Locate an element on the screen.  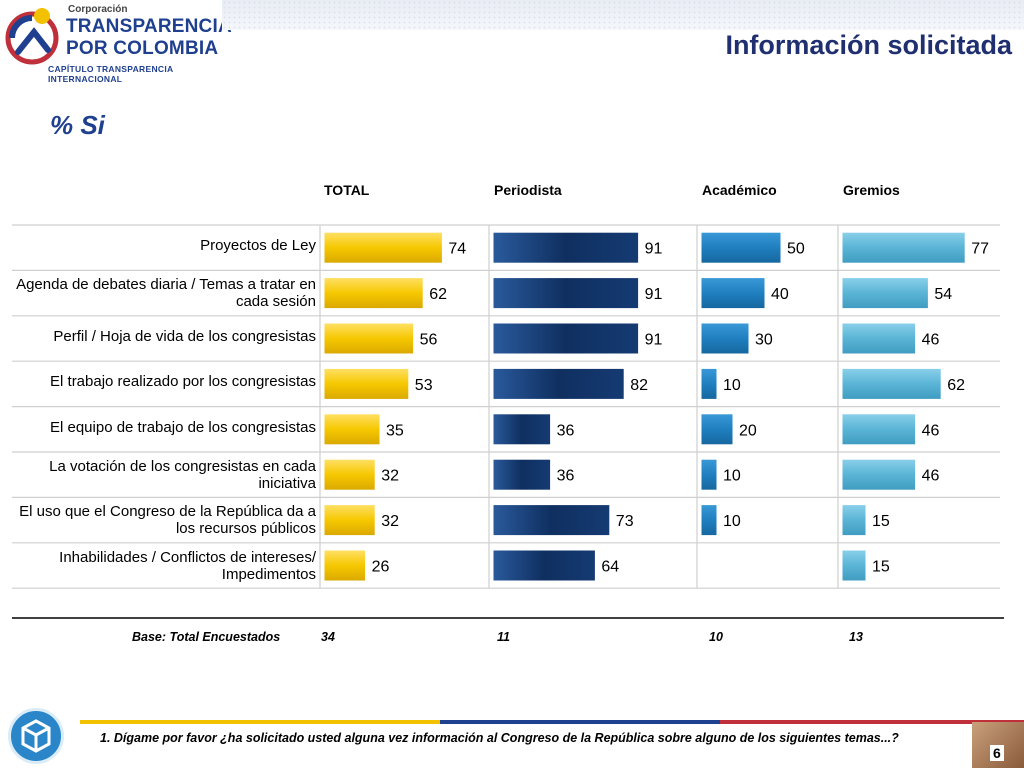
page-title: Información solicitada is located at coordinates (868, 45).